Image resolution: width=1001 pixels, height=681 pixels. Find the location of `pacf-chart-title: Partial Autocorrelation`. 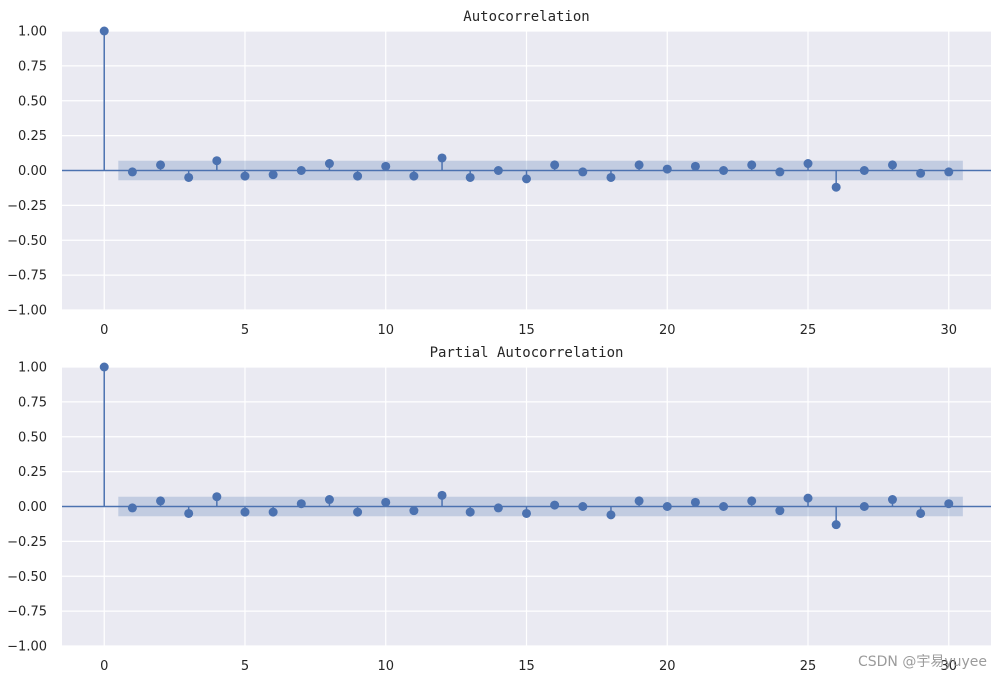

pacf-chart-title: Partial Autocorrelation is located at coordinates (527, 353).